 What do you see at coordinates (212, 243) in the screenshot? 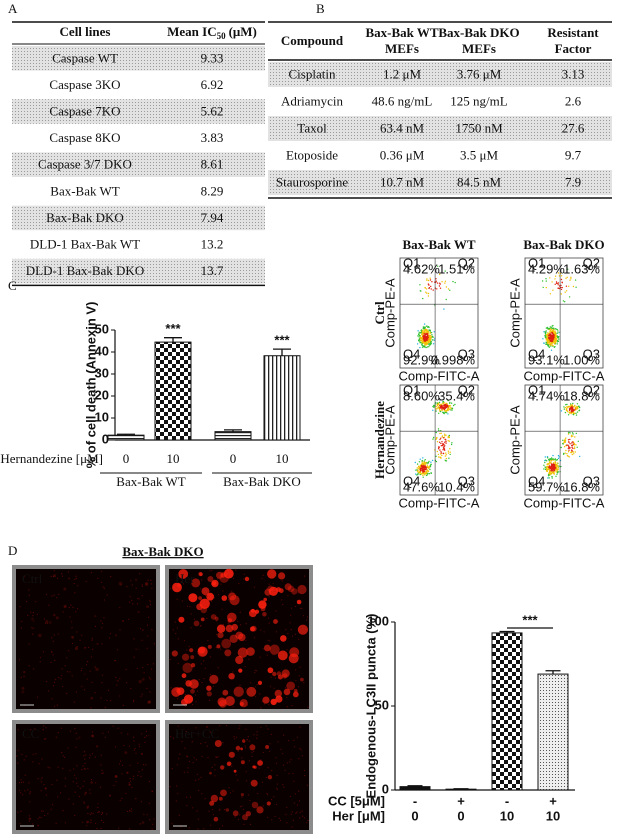
I see `table-cell: 13.2` at bounding box center [212, 243].